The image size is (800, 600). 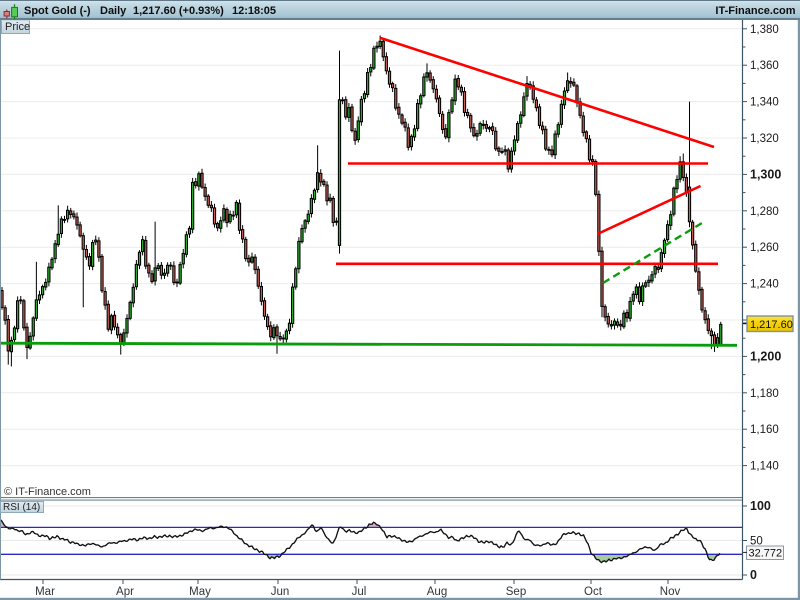 What do you see at coordinates (764, 248) in the screenshot?
I see `svg-text: 1,260` at bounding box center [764, 248].